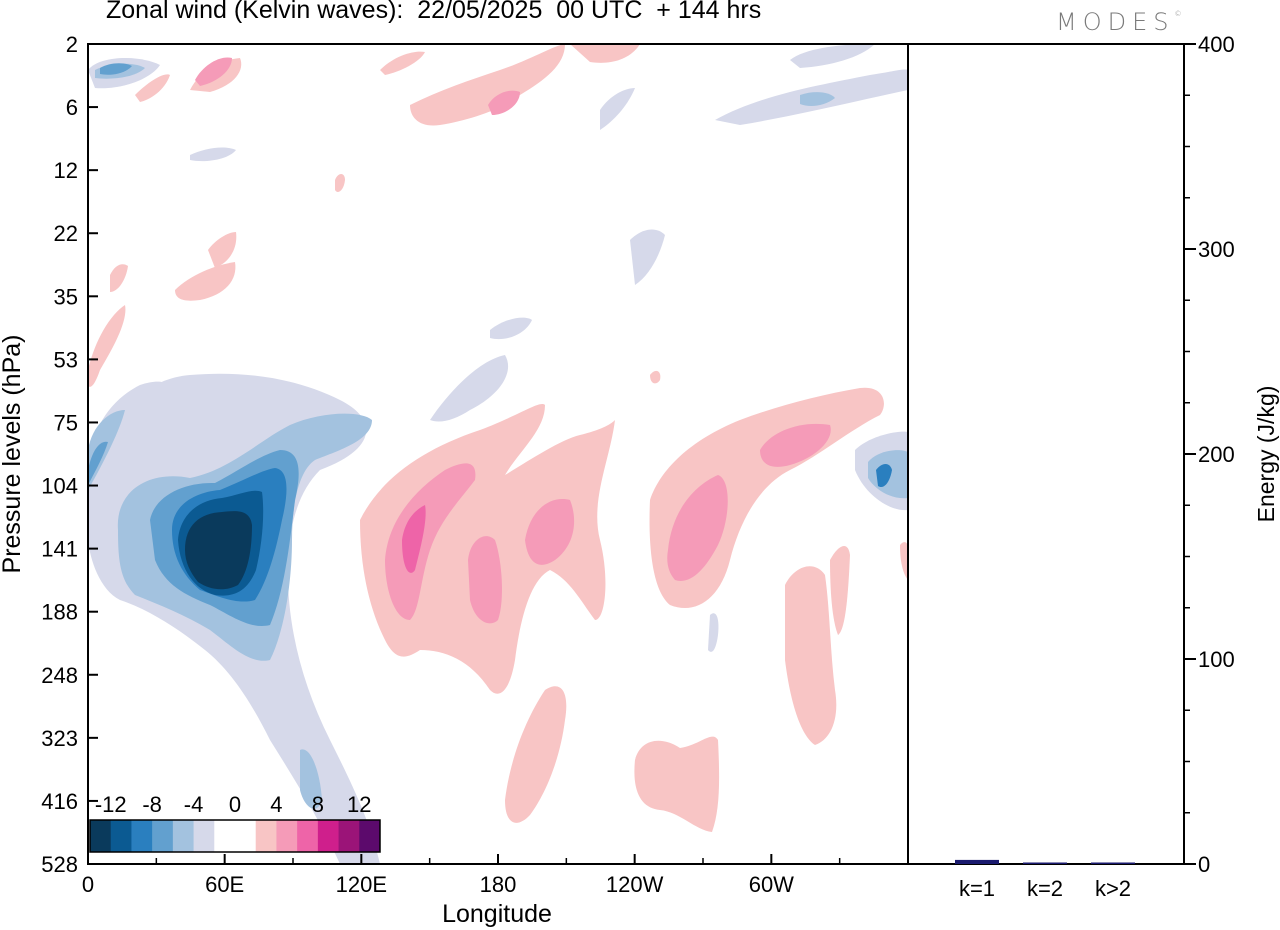  I want to click on y-tick-label: 22, so click(66, 233).